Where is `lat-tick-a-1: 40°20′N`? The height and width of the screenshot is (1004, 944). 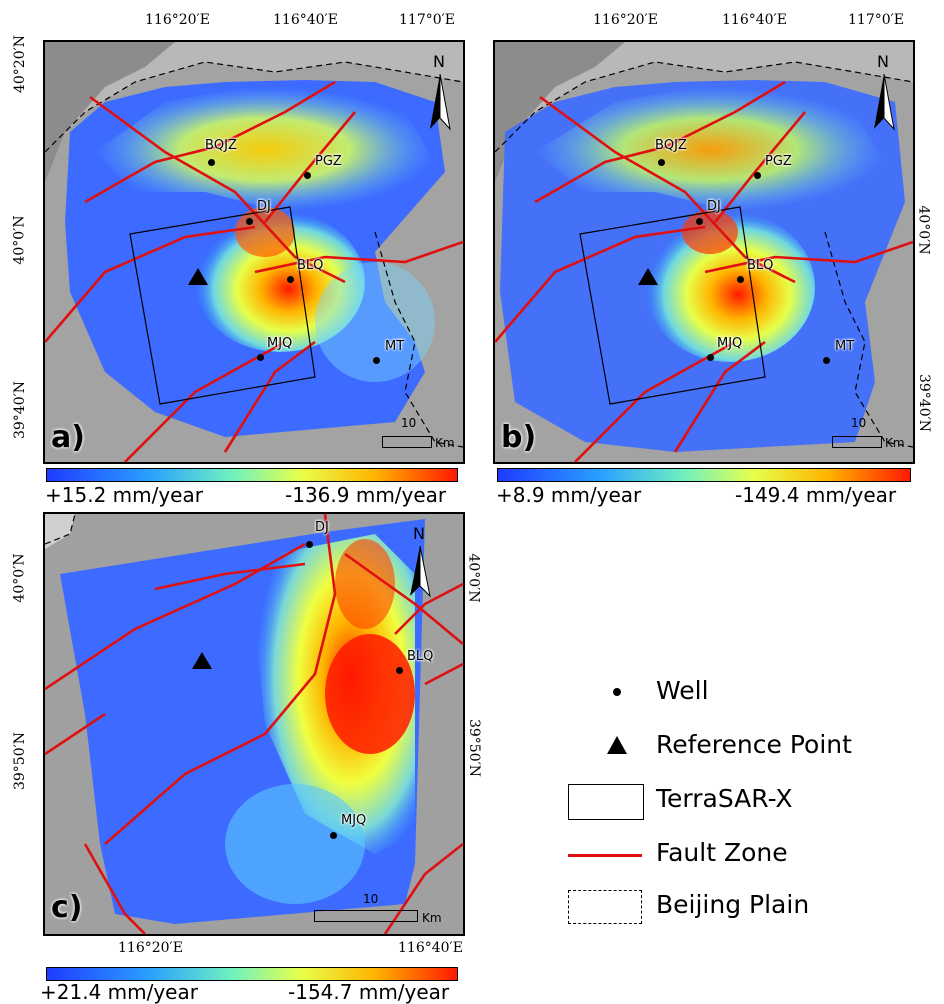
lat-tick-a-1: 40°20′N is located at coordinates (20, 64).